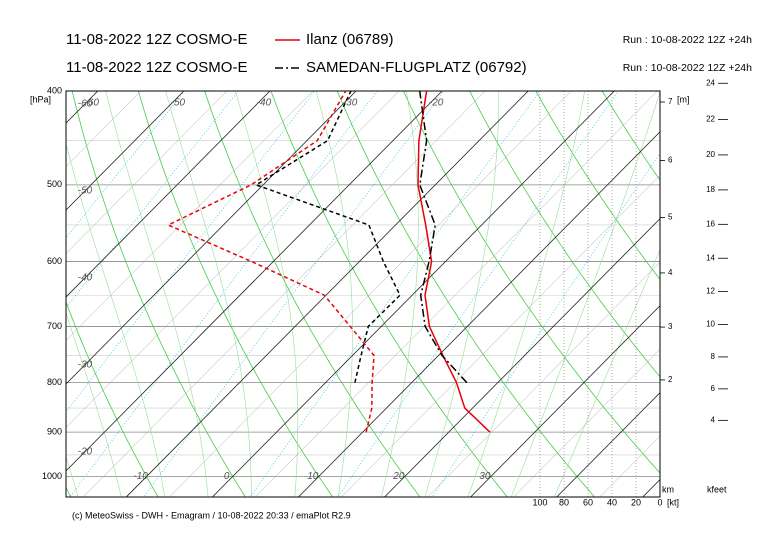 This screenshot has width=766, height=541. Describe the element at coordinates (710, 118) in the screenshot. I see `kfeet-tick-label: 22` at that location.